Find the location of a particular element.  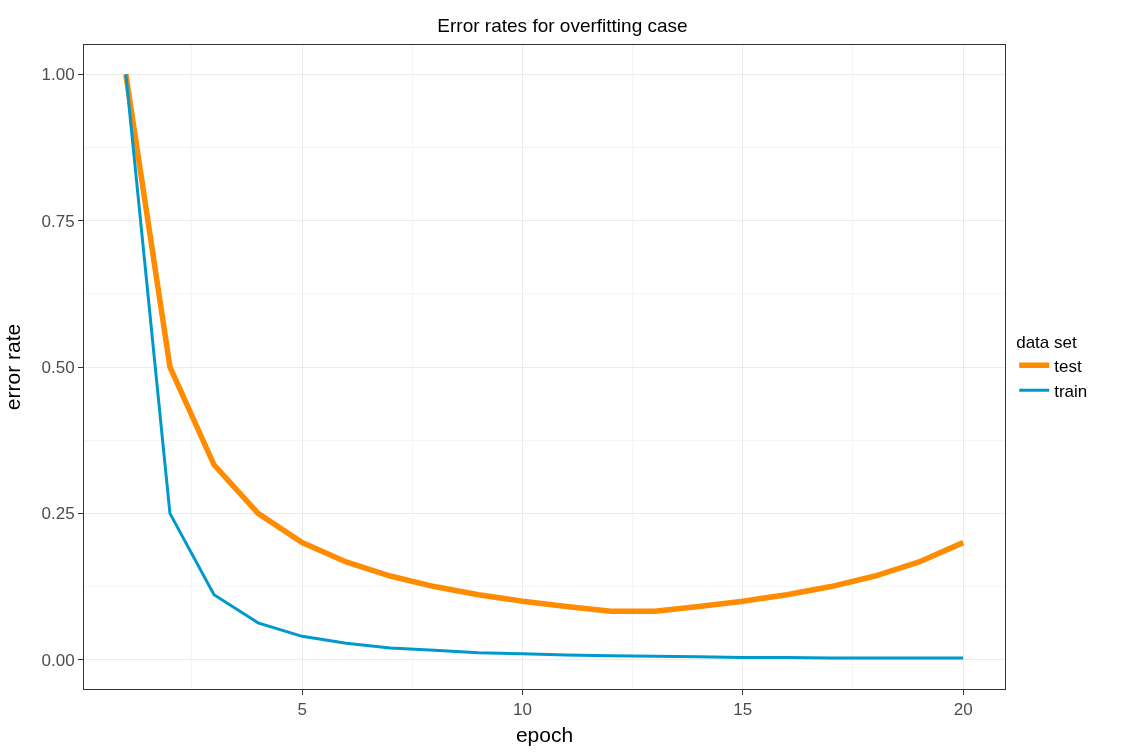

legend-label: test is located at coordinates (1068, 366).